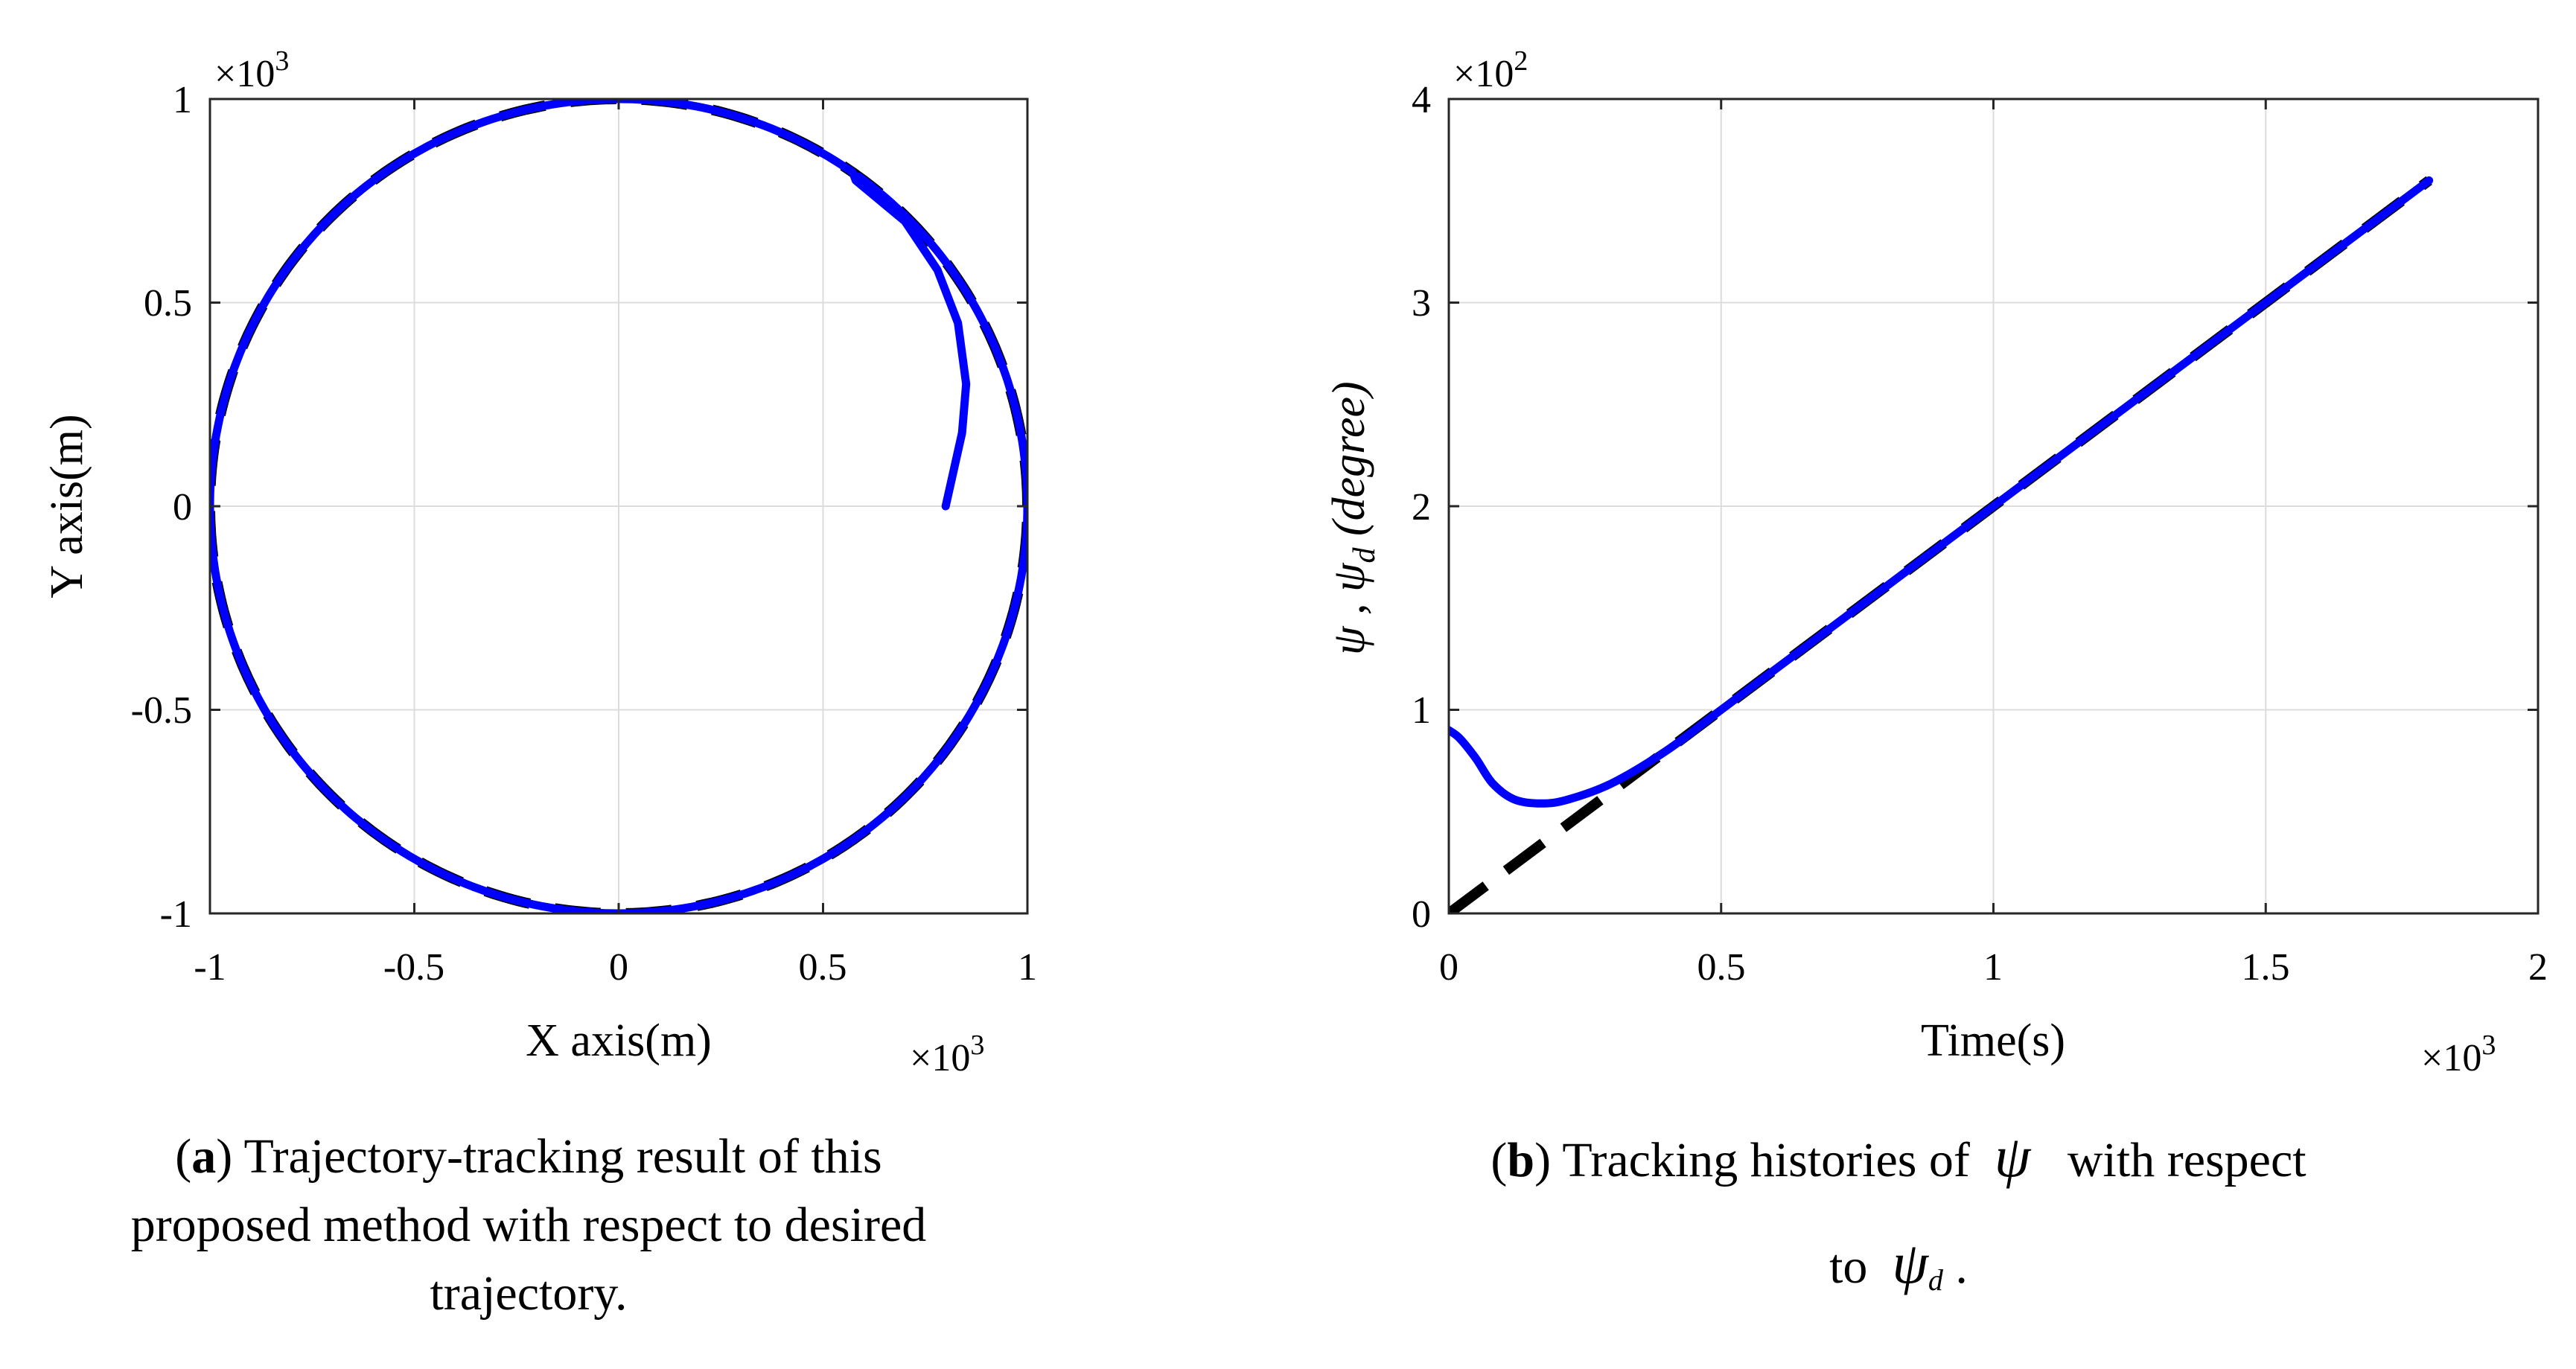 The width and height of the screenshot is (2576, 1369). I want to click on x-tick-labels: 0 0.5 1 1.5 2, so click(1993, 968).